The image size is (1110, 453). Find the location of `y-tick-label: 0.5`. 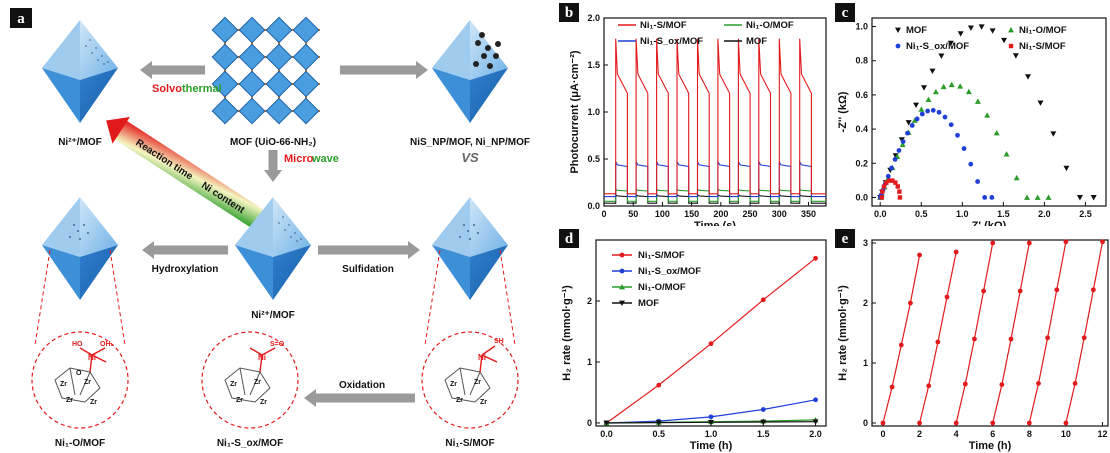

y-tick-label: 0.5 is located at coordinates (593, 159).